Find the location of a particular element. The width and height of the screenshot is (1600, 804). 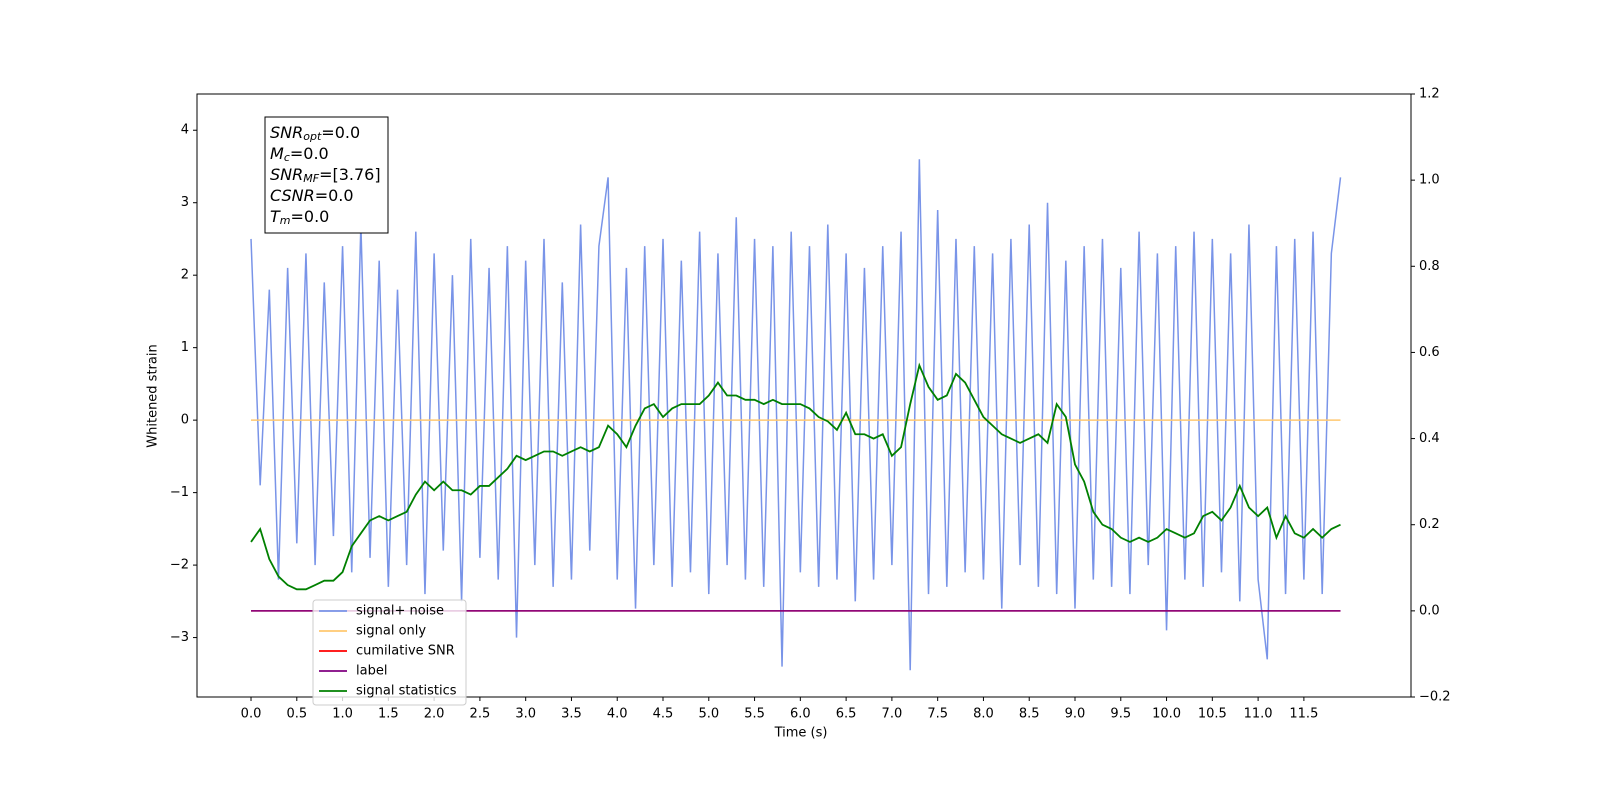

y-tick-label: 2 is located at coordinates (185, 275).